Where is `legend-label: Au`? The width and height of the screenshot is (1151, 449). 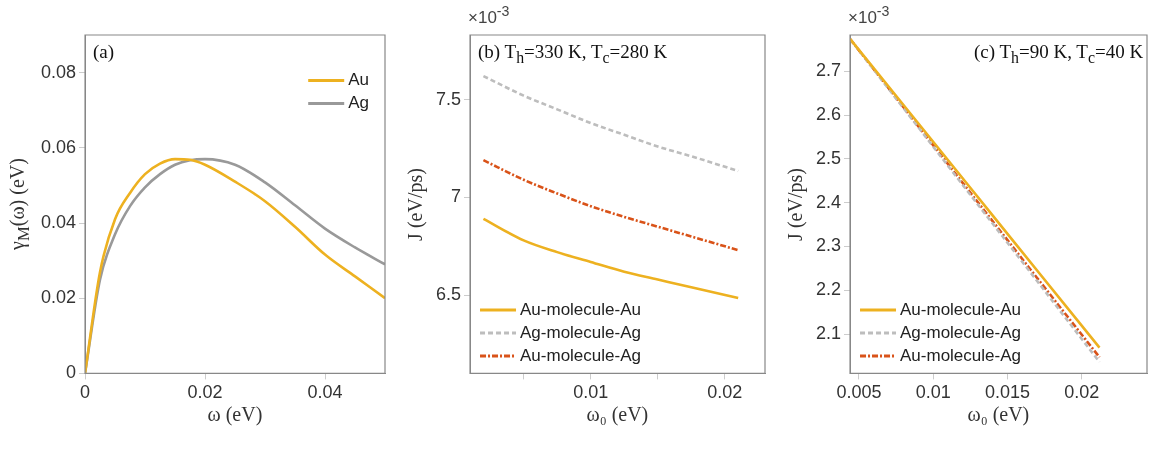 legend-label: Au is located at coordinates (358, 80).